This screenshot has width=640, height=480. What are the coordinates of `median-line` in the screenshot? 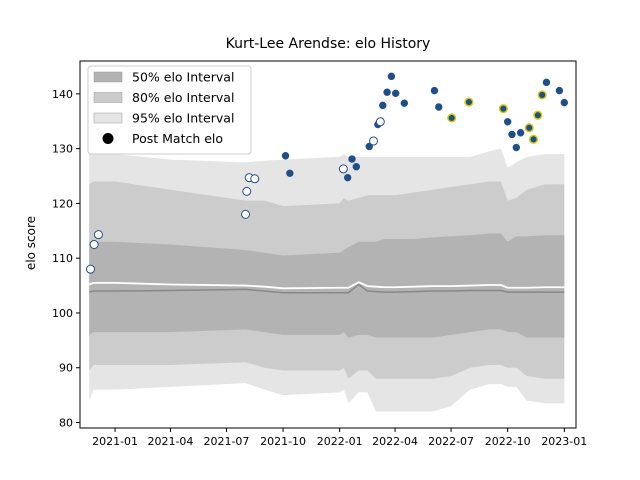 It's located at (327, 288).